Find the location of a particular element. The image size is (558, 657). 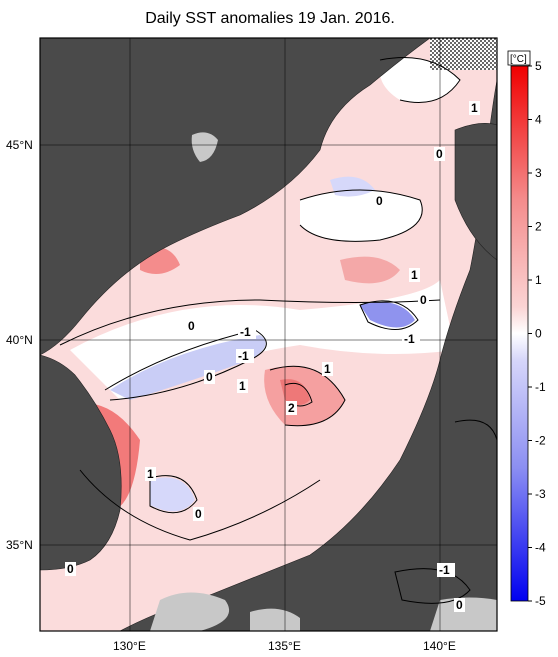

colorbar-tick-label: 4 is located at coordinates (538, 120).